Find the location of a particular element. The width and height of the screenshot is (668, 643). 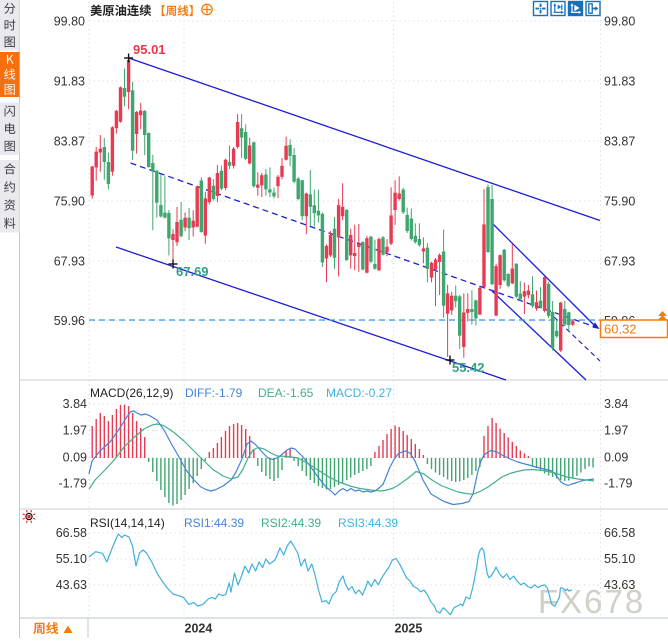

svg-text: MACD:-0.27 is located at coordinates (359, 393).